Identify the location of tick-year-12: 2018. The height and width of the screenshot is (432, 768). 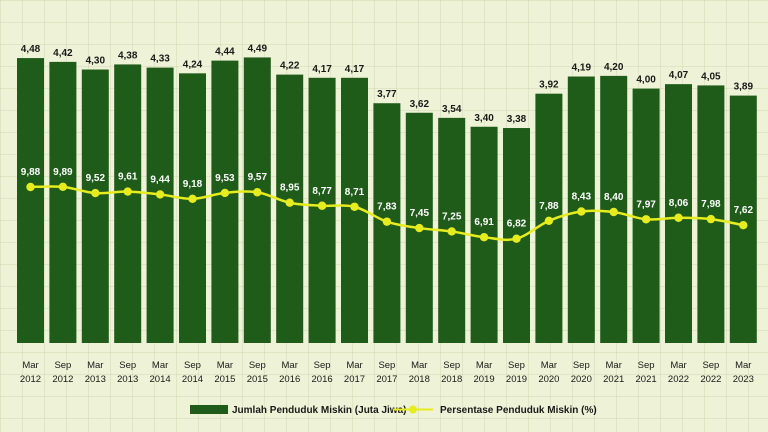
(419, 379).